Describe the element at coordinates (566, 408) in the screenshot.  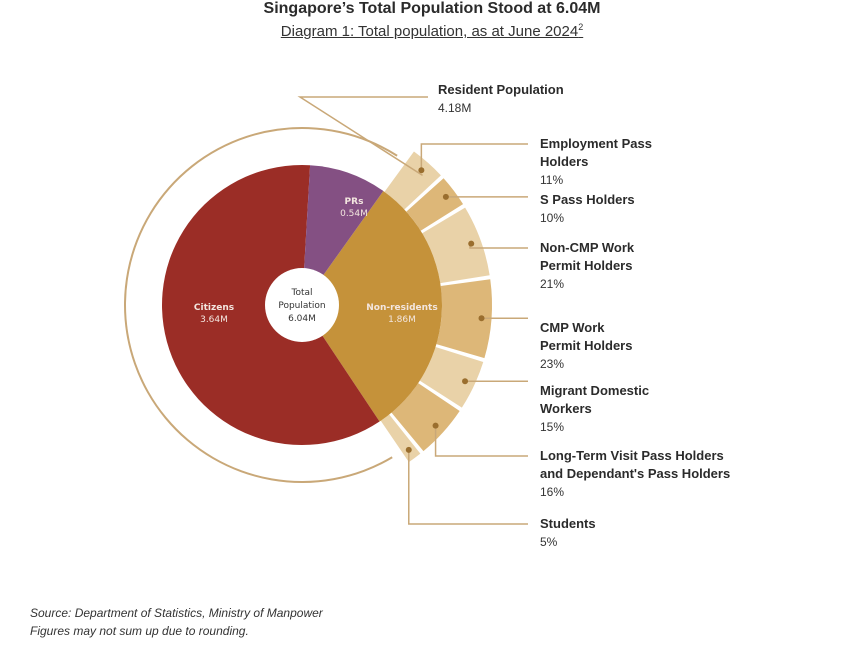
I see `label-migrant-domestic-workers-line2: Workers` at that location.